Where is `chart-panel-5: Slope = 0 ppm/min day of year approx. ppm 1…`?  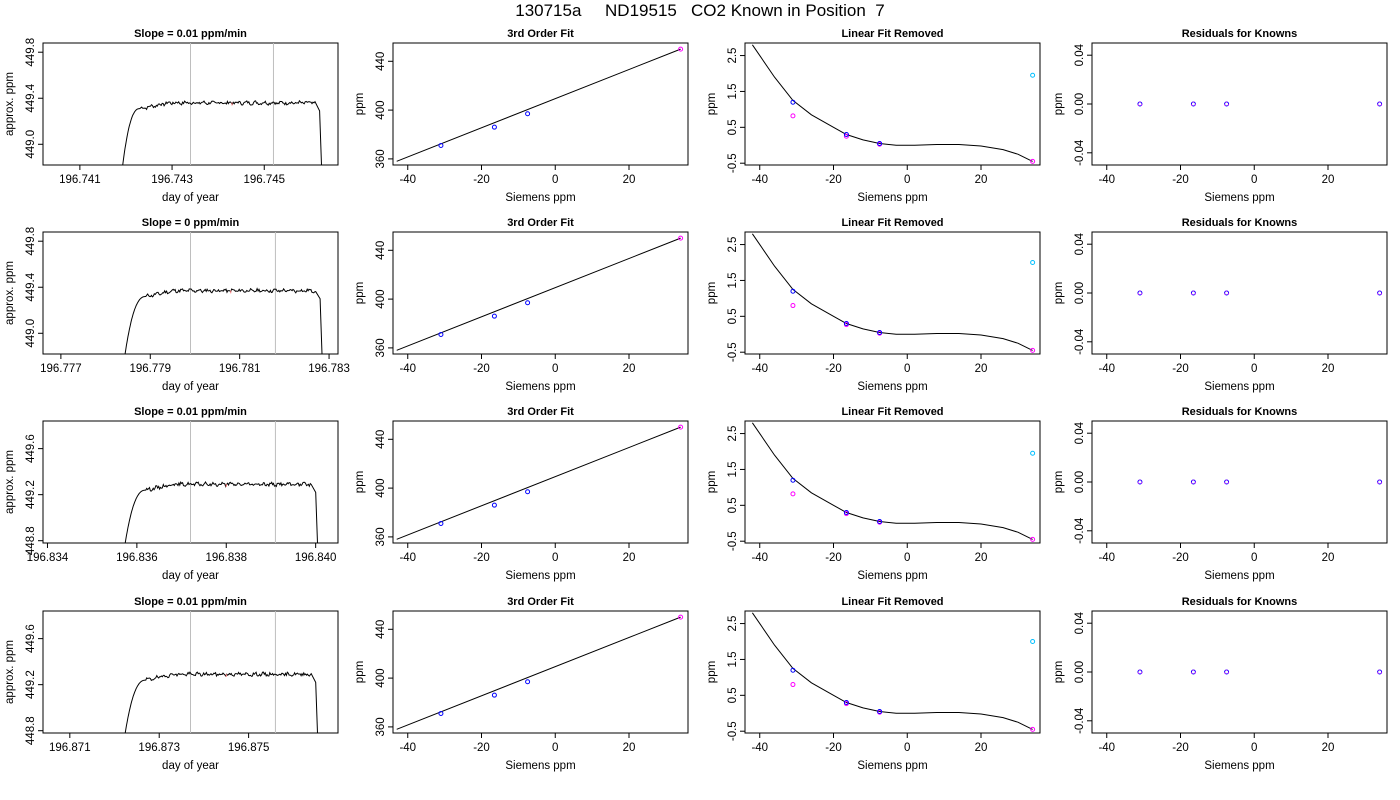 chart-panel-5: Slope = 0 ppm/min day of year approx. ppm 1… is located at coordinates (177, 305).